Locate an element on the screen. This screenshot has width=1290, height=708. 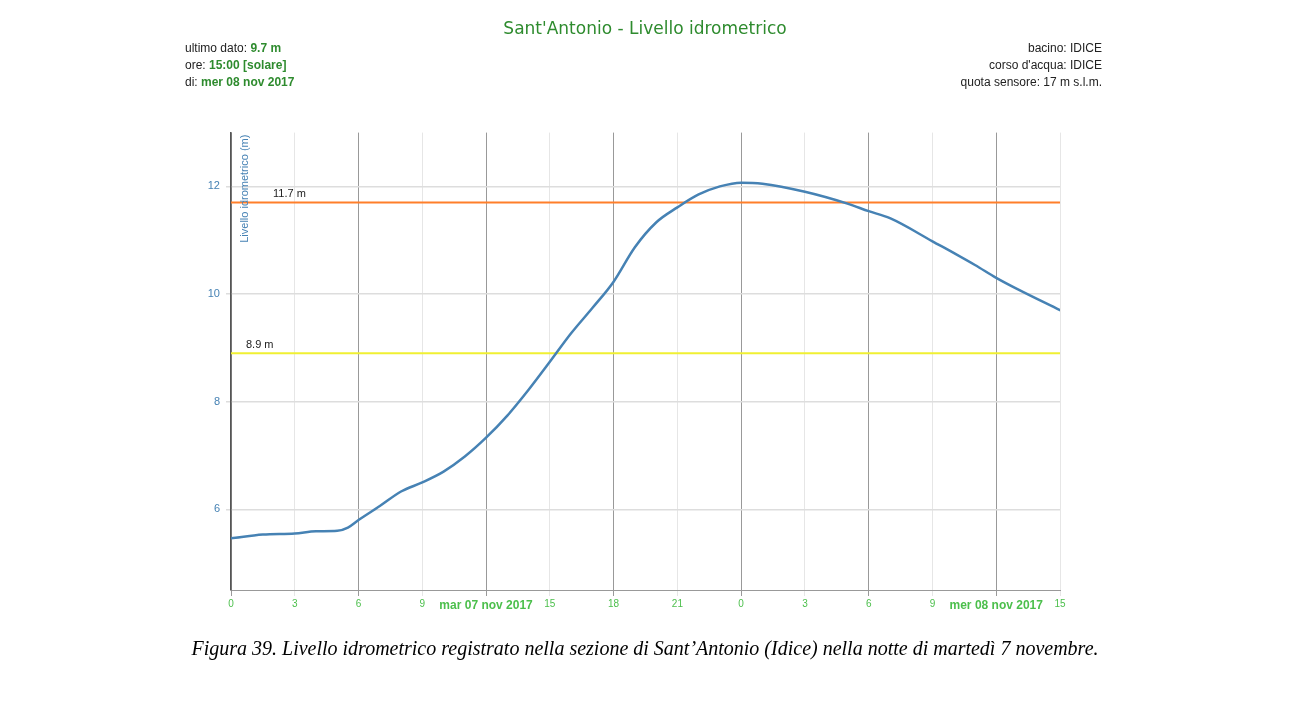
text: quota sensore: 17 m s.l.m. is located at coordinates (1031, 82).